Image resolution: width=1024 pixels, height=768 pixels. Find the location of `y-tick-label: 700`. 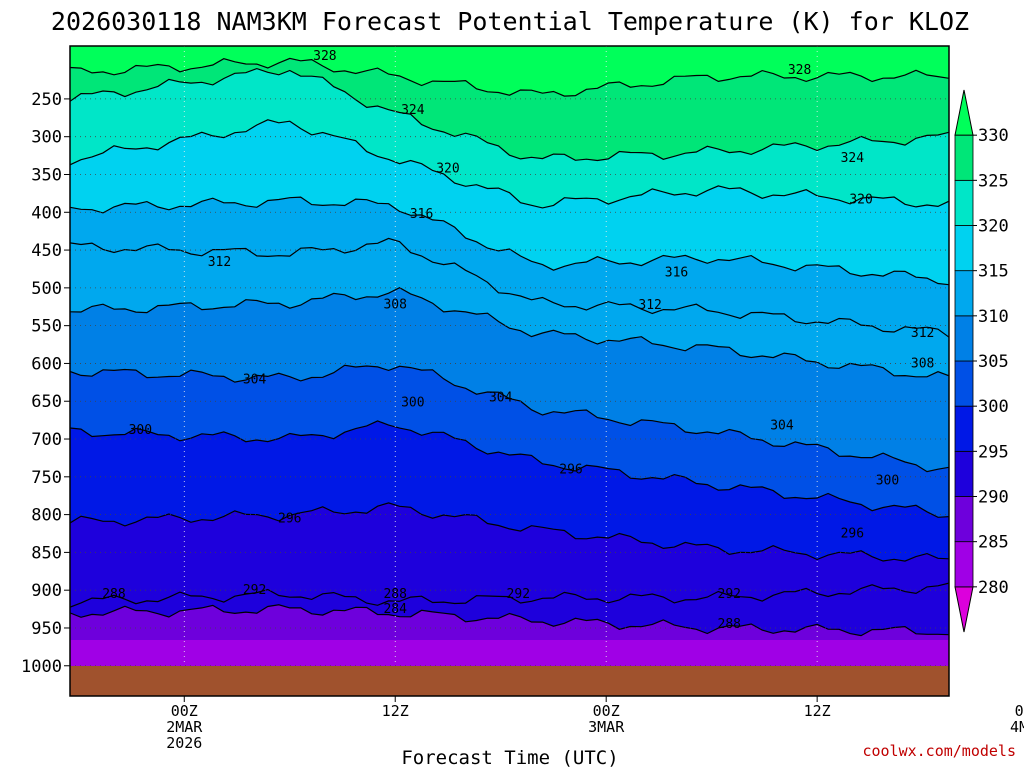

y-tick-label: 700 is located at coordinates (46, 440).